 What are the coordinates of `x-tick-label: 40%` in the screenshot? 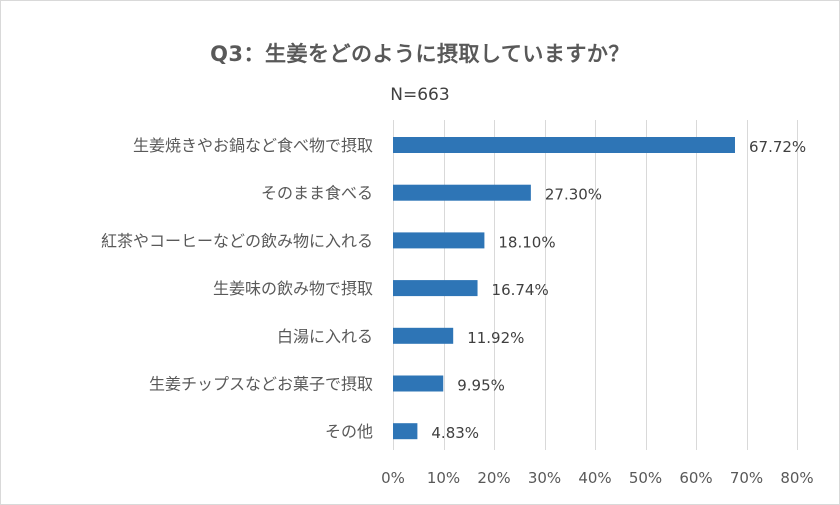 It's located at (594, 478).